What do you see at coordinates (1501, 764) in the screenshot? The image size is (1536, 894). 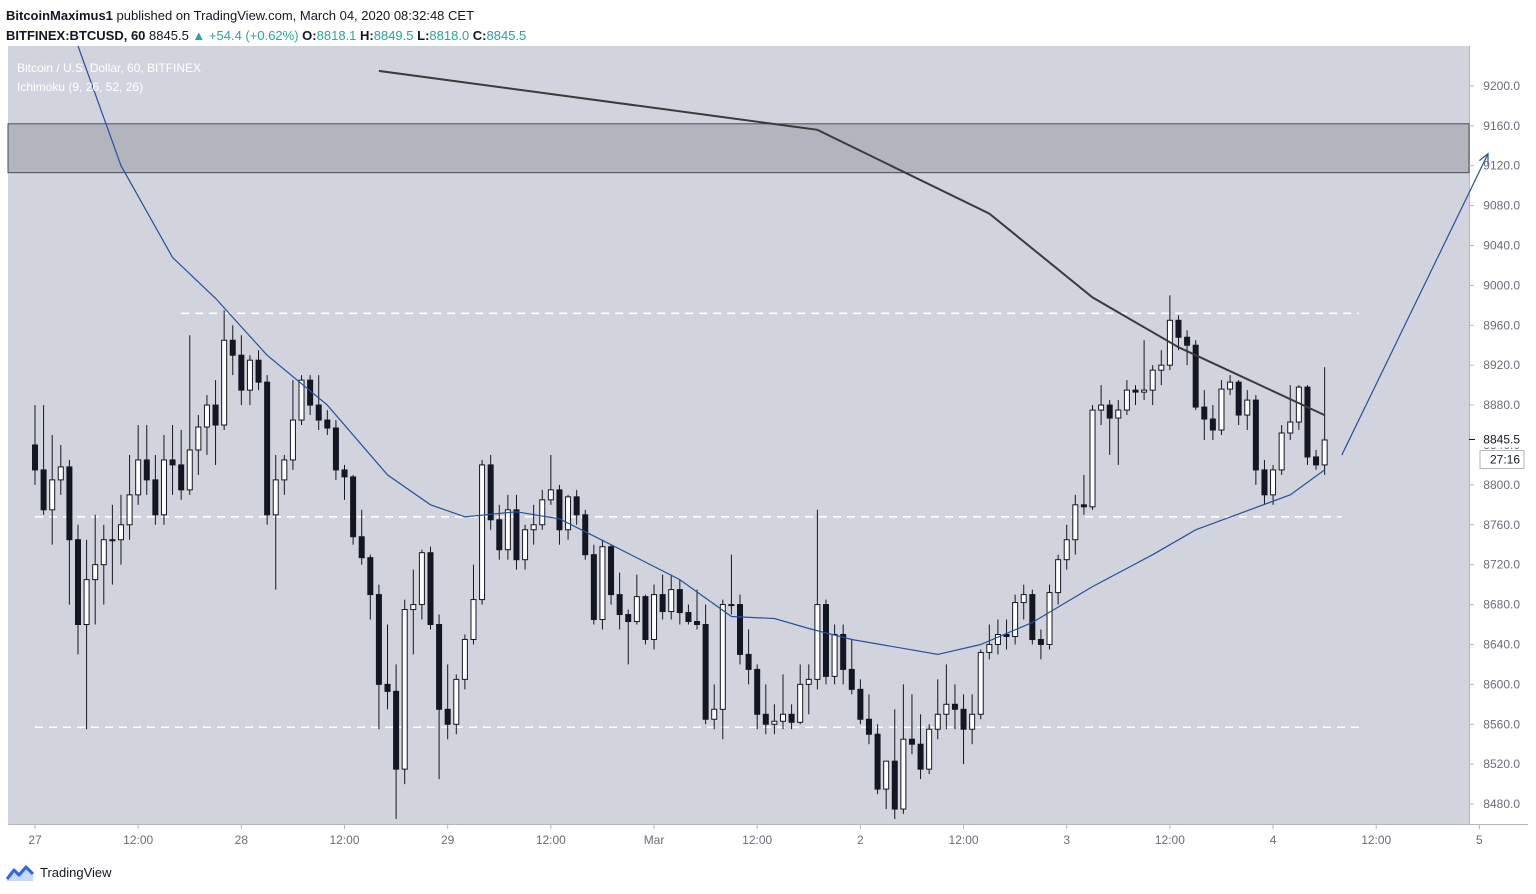 I see `price-tick-label: 8520.0` at bounding box center [1501, 764].